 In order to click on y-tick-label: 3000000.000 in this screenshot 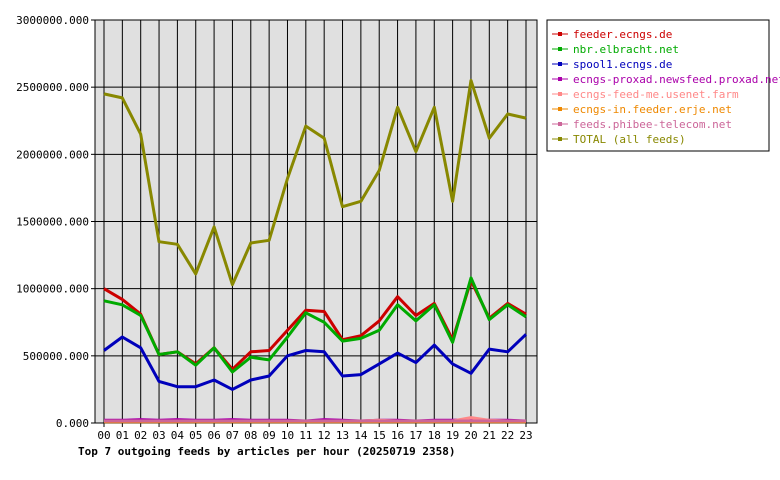, I will do `click(52, 20)`.